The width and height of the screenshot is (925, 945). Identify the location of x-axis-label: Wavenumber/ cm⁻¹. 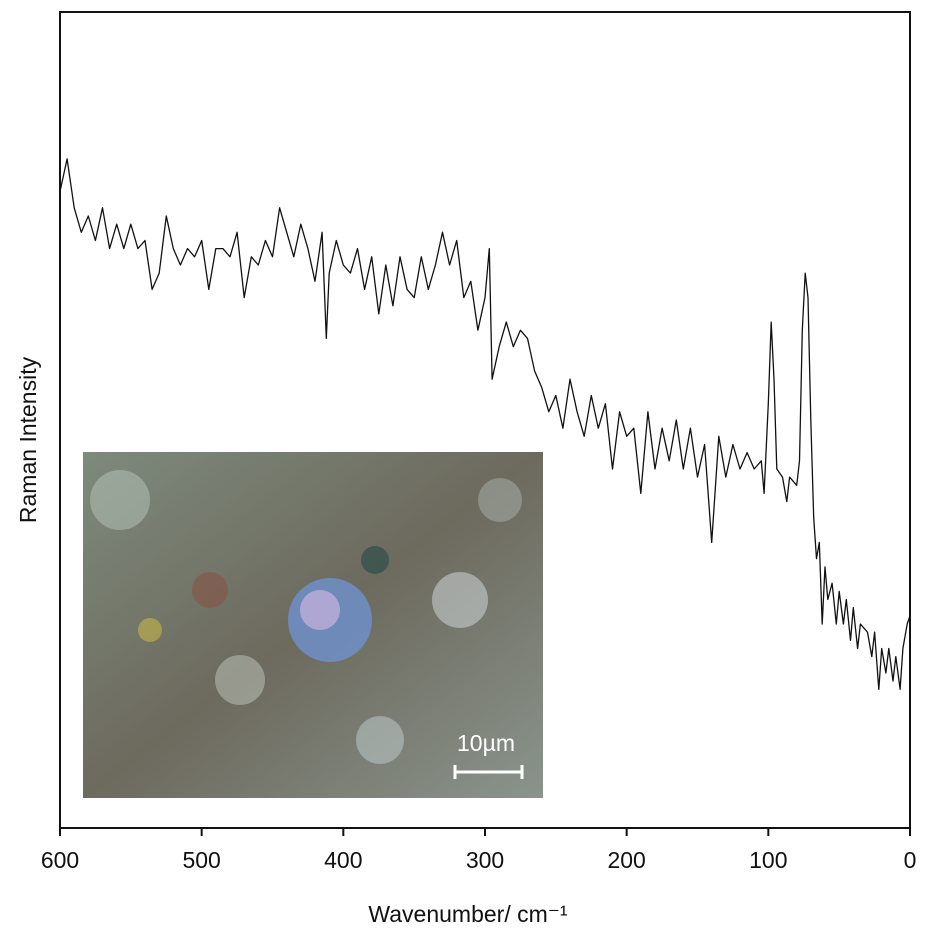
(468, 914).